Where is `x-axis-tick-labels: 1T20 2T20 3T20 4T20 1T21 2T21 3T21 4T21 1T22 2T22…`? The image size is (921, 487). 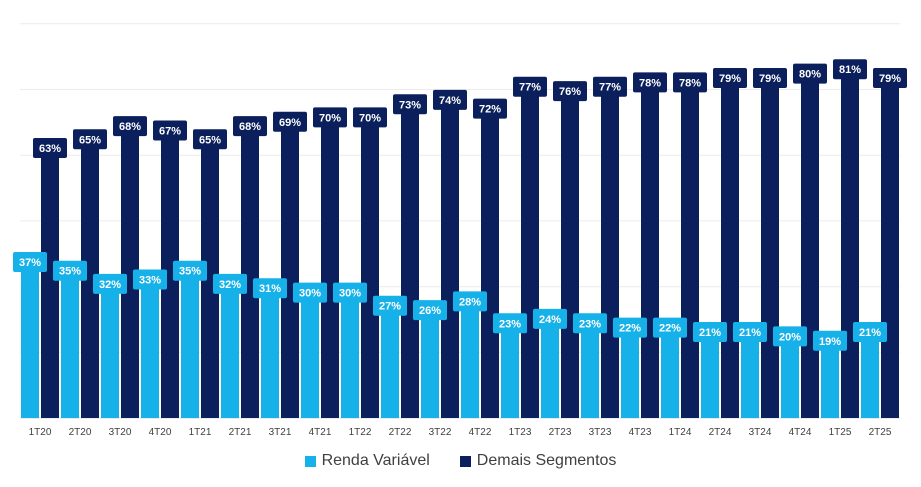 x-axis-tick-labels: 1T20 2T20 3T20 4T20 1T21 2T21 3T21 4T21 1T22 2T22… is located at coordinates (460, 432).